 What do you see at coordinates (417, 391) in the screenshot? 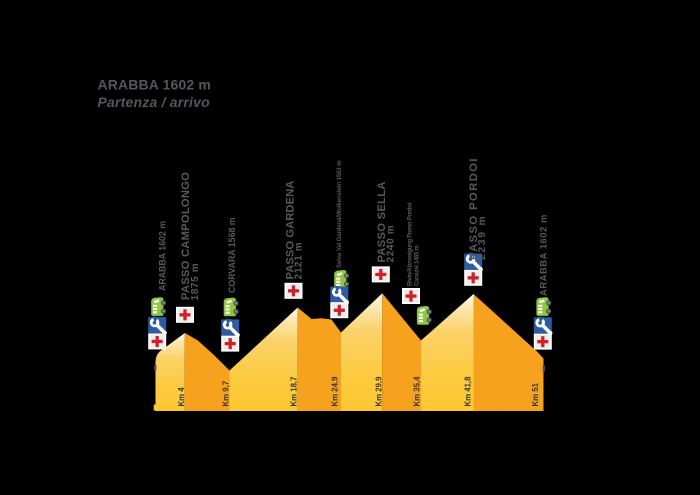
I see `svg-text: Km 35,4` at bounding box center [417, 391].